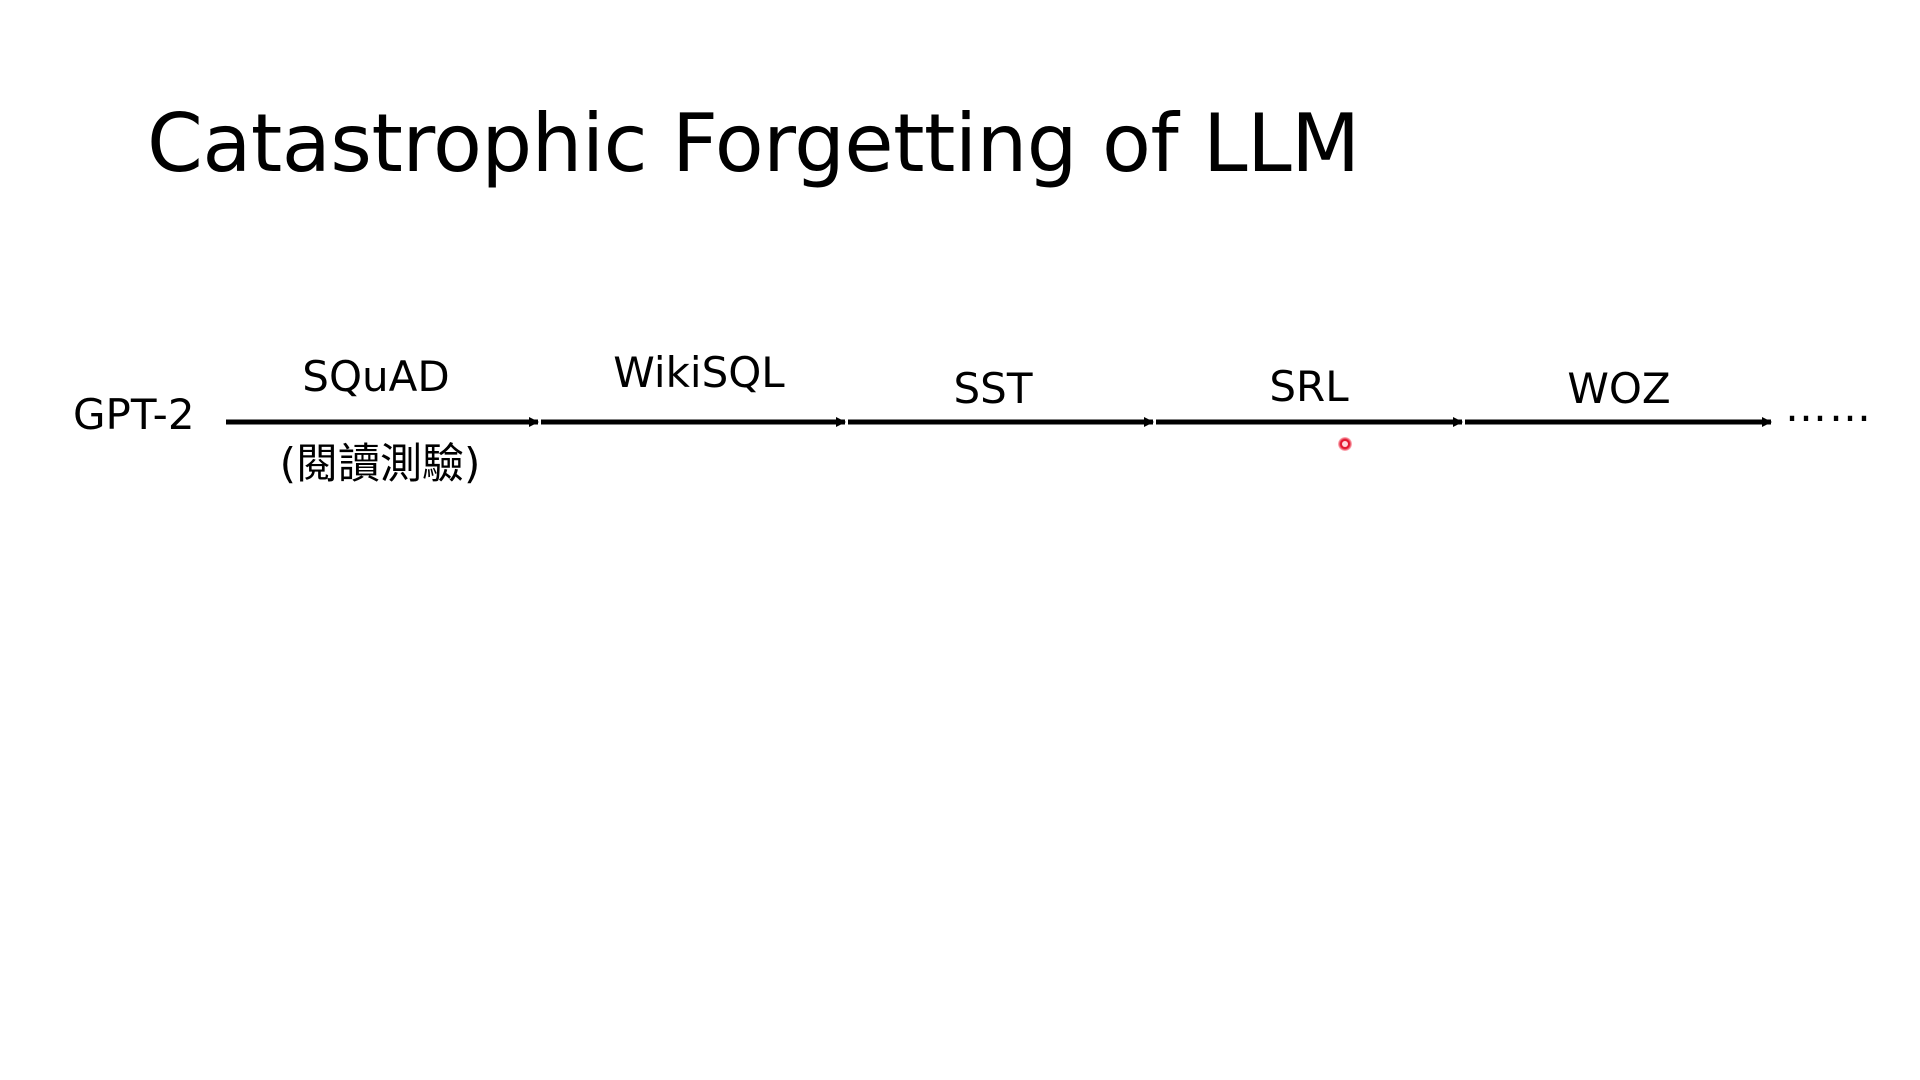 The width and height of the screenshot is (1920, 1080). Describe the element at coordinates (376, 376) in the screenshot. I see `task-label-squad: SQuAD` at that location.